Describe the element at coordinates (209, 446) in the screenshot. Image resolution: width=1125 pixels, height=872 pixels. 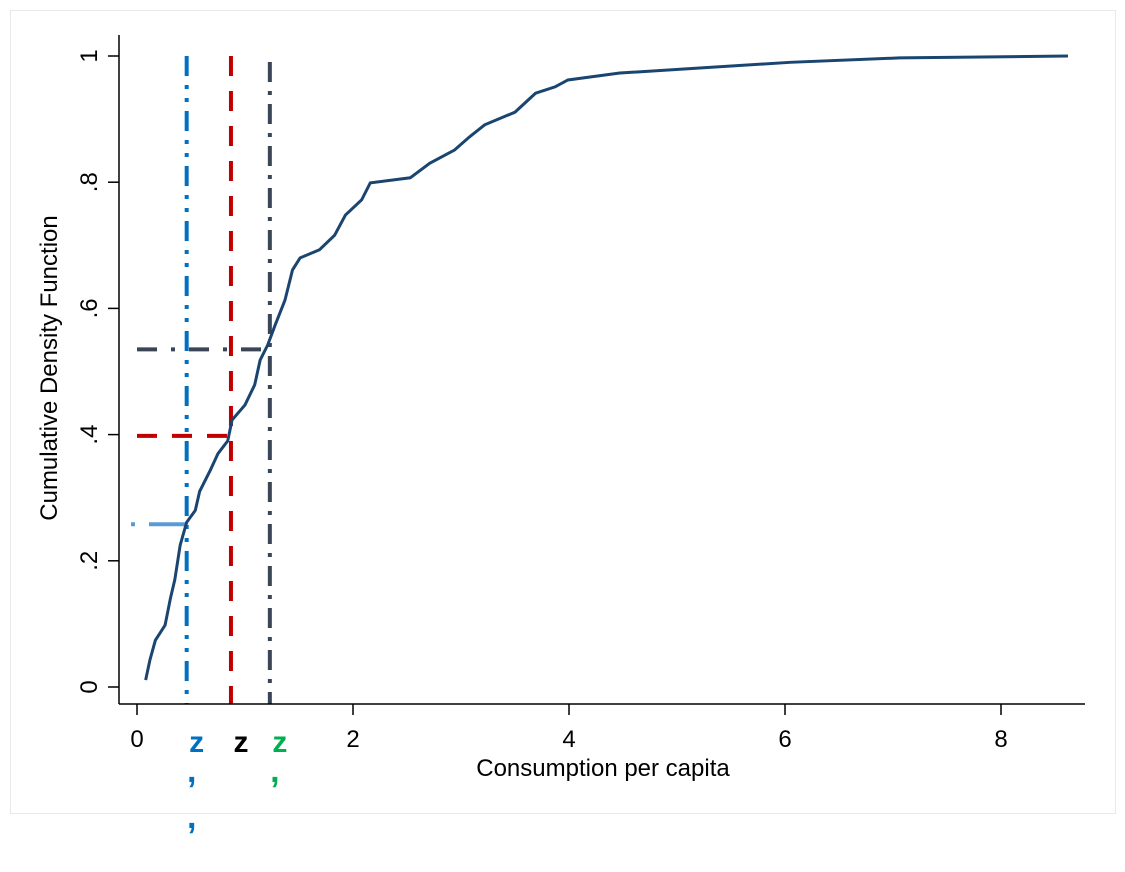
I see `reference-lines: z,,z z,` at that location.